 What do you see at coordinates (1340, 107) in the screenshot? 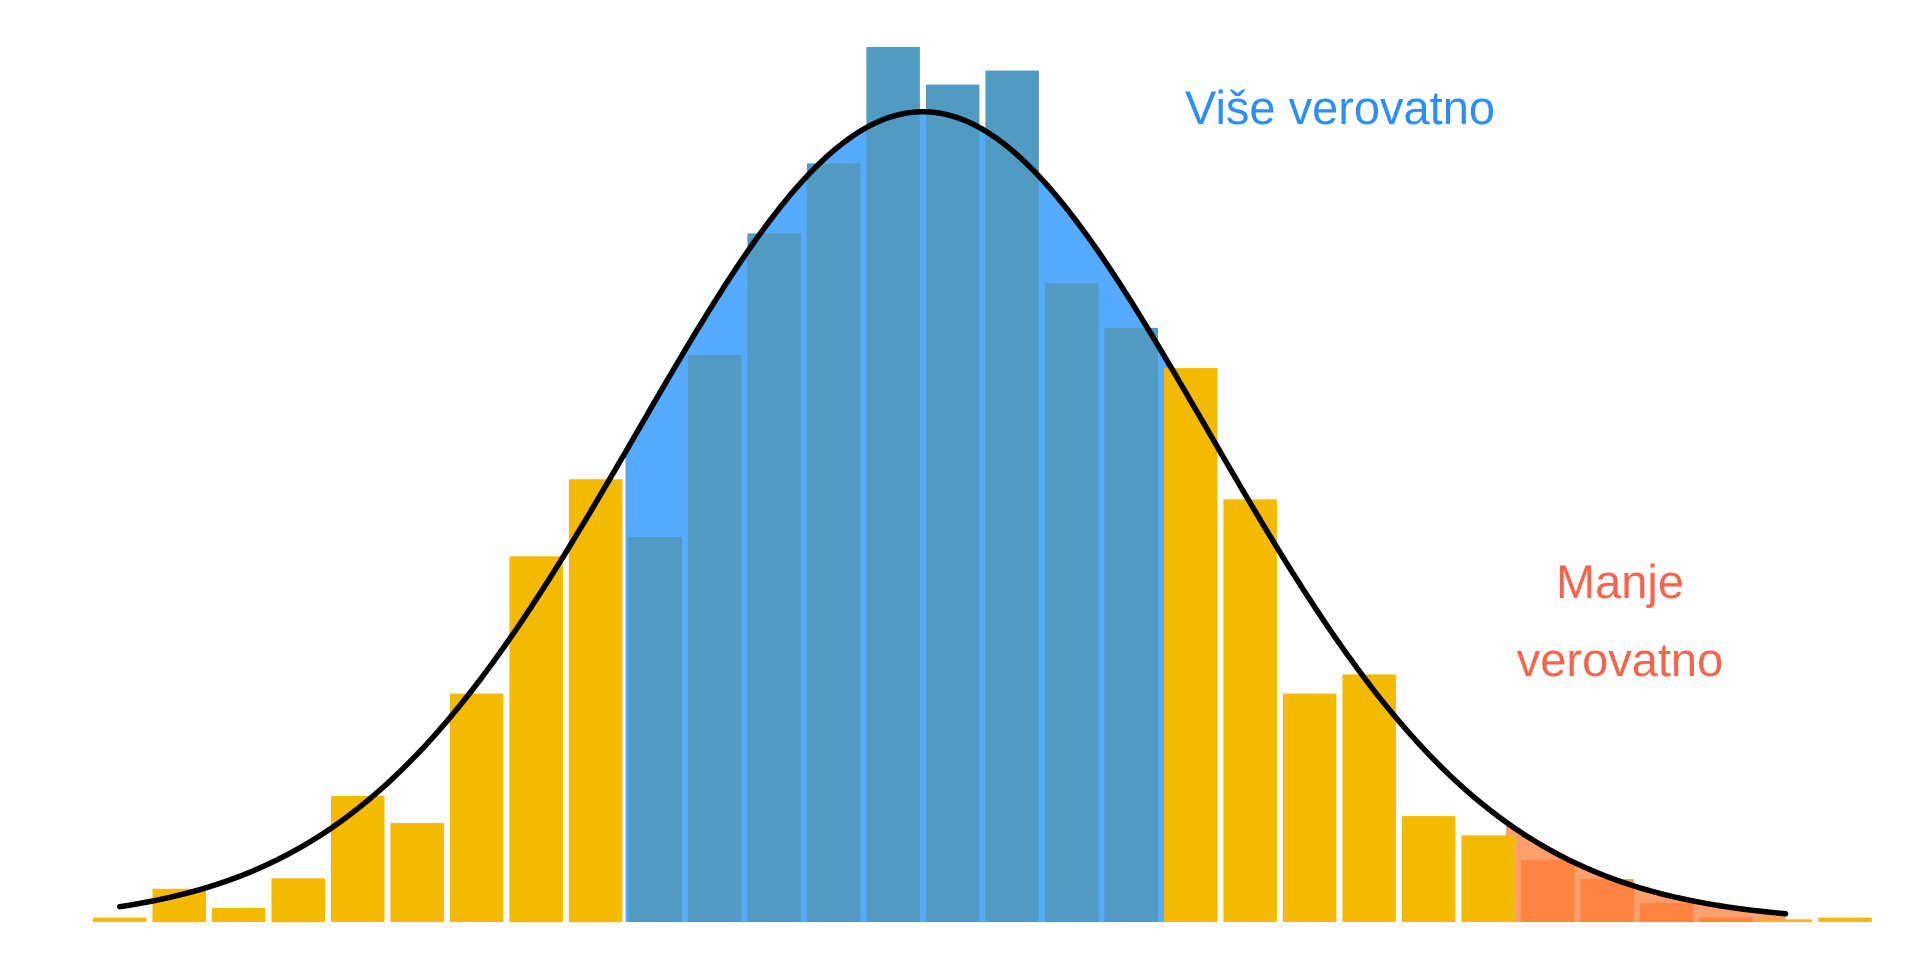
I see `annotation-more-likely: Više verovatno` at bounding box center [1340, 107].